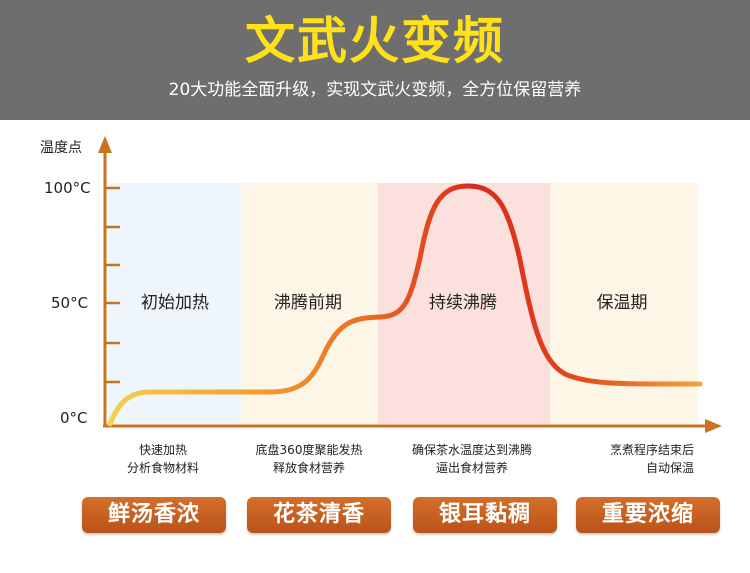 The height and width of the screenshot is (573, 750). What do you see at coordinates (162, 468) in the screenshot?
I see `phase-note-line: 分析食物材料` at bounding box center [162, 468].